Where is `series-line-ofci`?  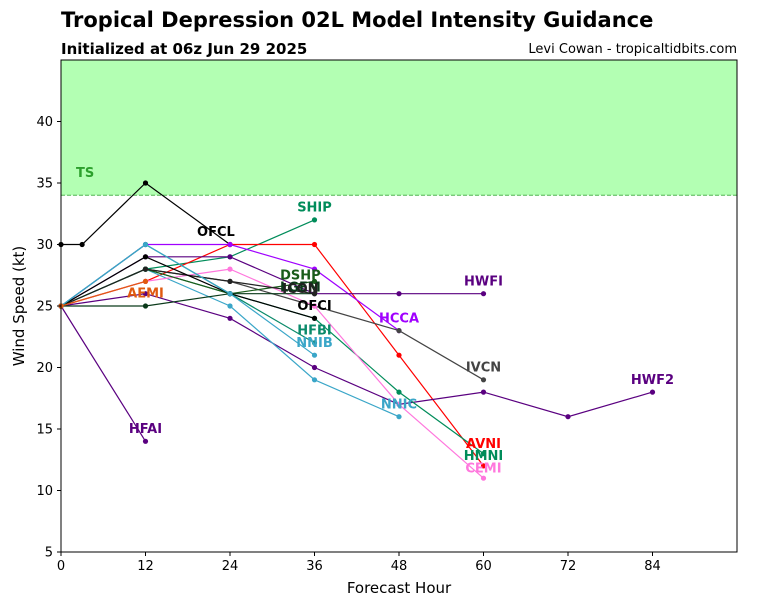
series-line-ofci is located at coordinates (187, 287).